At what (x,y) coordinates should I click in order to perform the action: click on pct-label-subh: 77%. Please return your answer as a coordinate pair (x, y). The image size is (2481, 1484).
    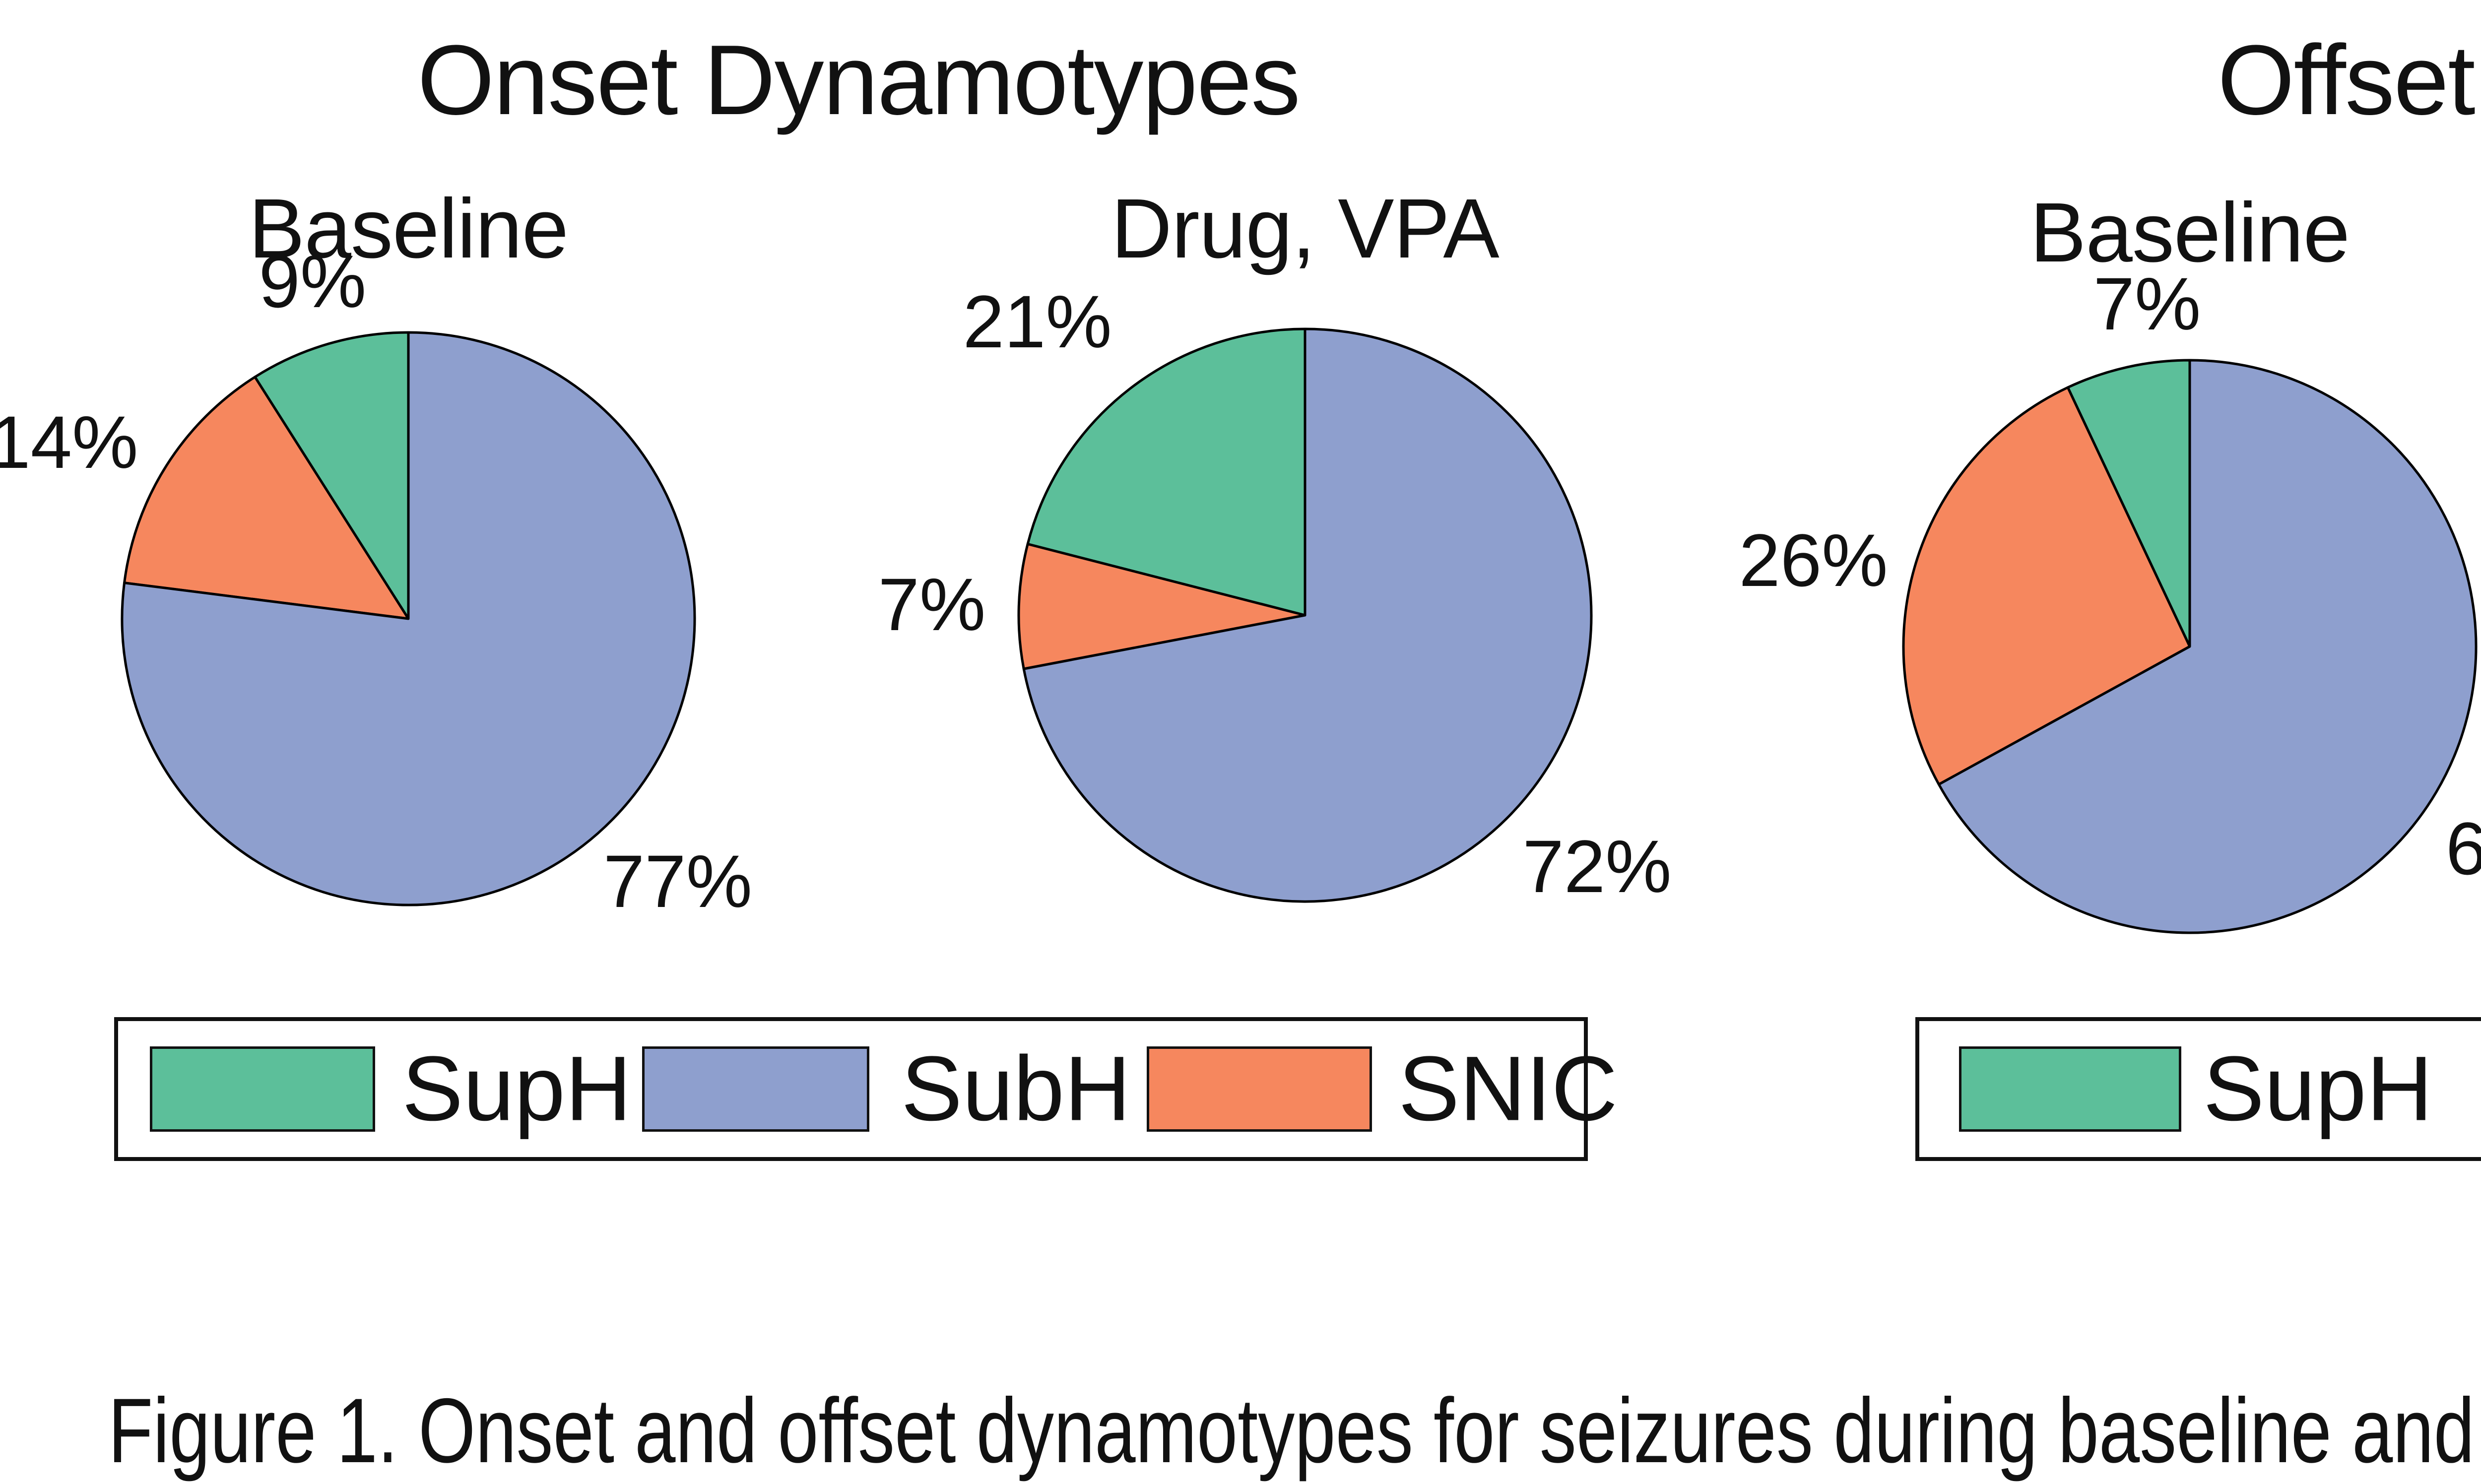
    Looking at the image, I should click on (678, 881).